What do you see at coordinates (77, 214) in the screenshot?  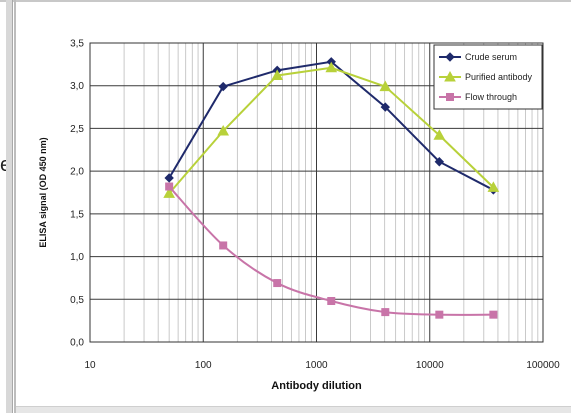 I see `y-tick-label: 1,5` at bounding box center [77, 214].